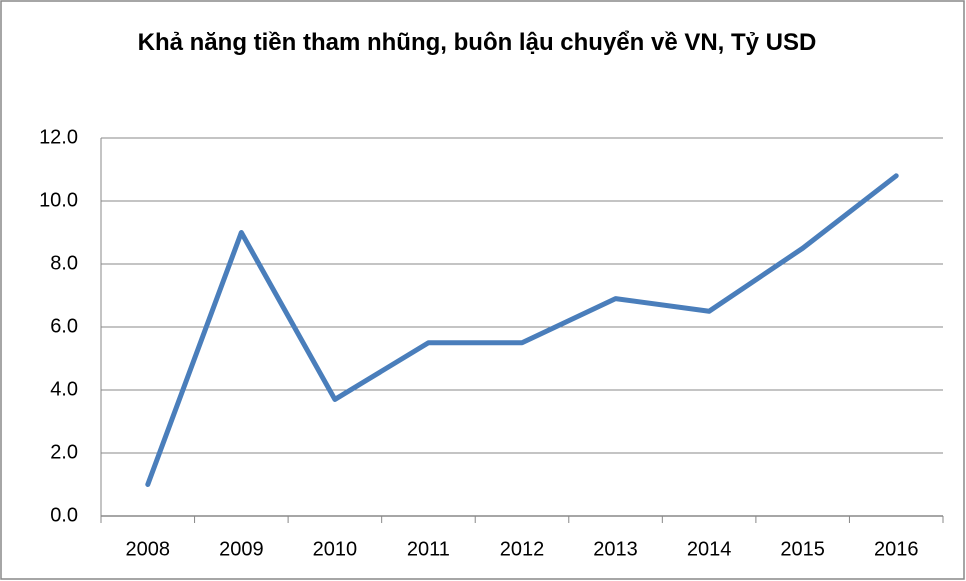 This screenshot has height=581, width=966. I want to click on x-tick-label: 2015, so click(802, 549).